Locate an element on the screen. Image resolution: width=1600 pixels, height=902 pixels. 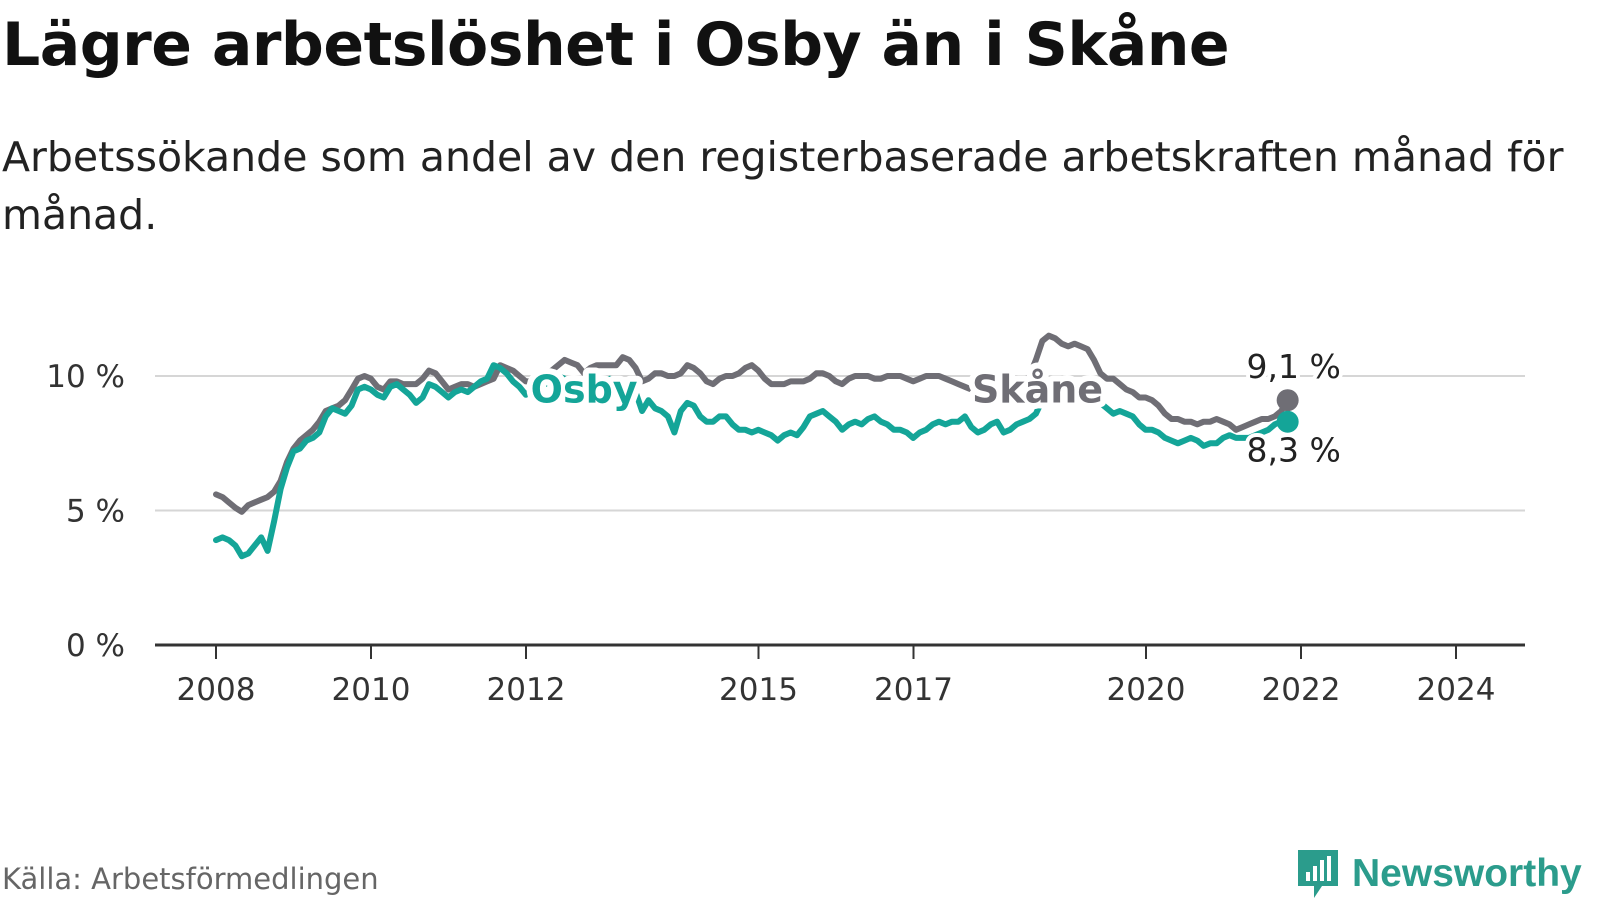
x-tick-label: 2024 is located at coordinates (1456, 690).